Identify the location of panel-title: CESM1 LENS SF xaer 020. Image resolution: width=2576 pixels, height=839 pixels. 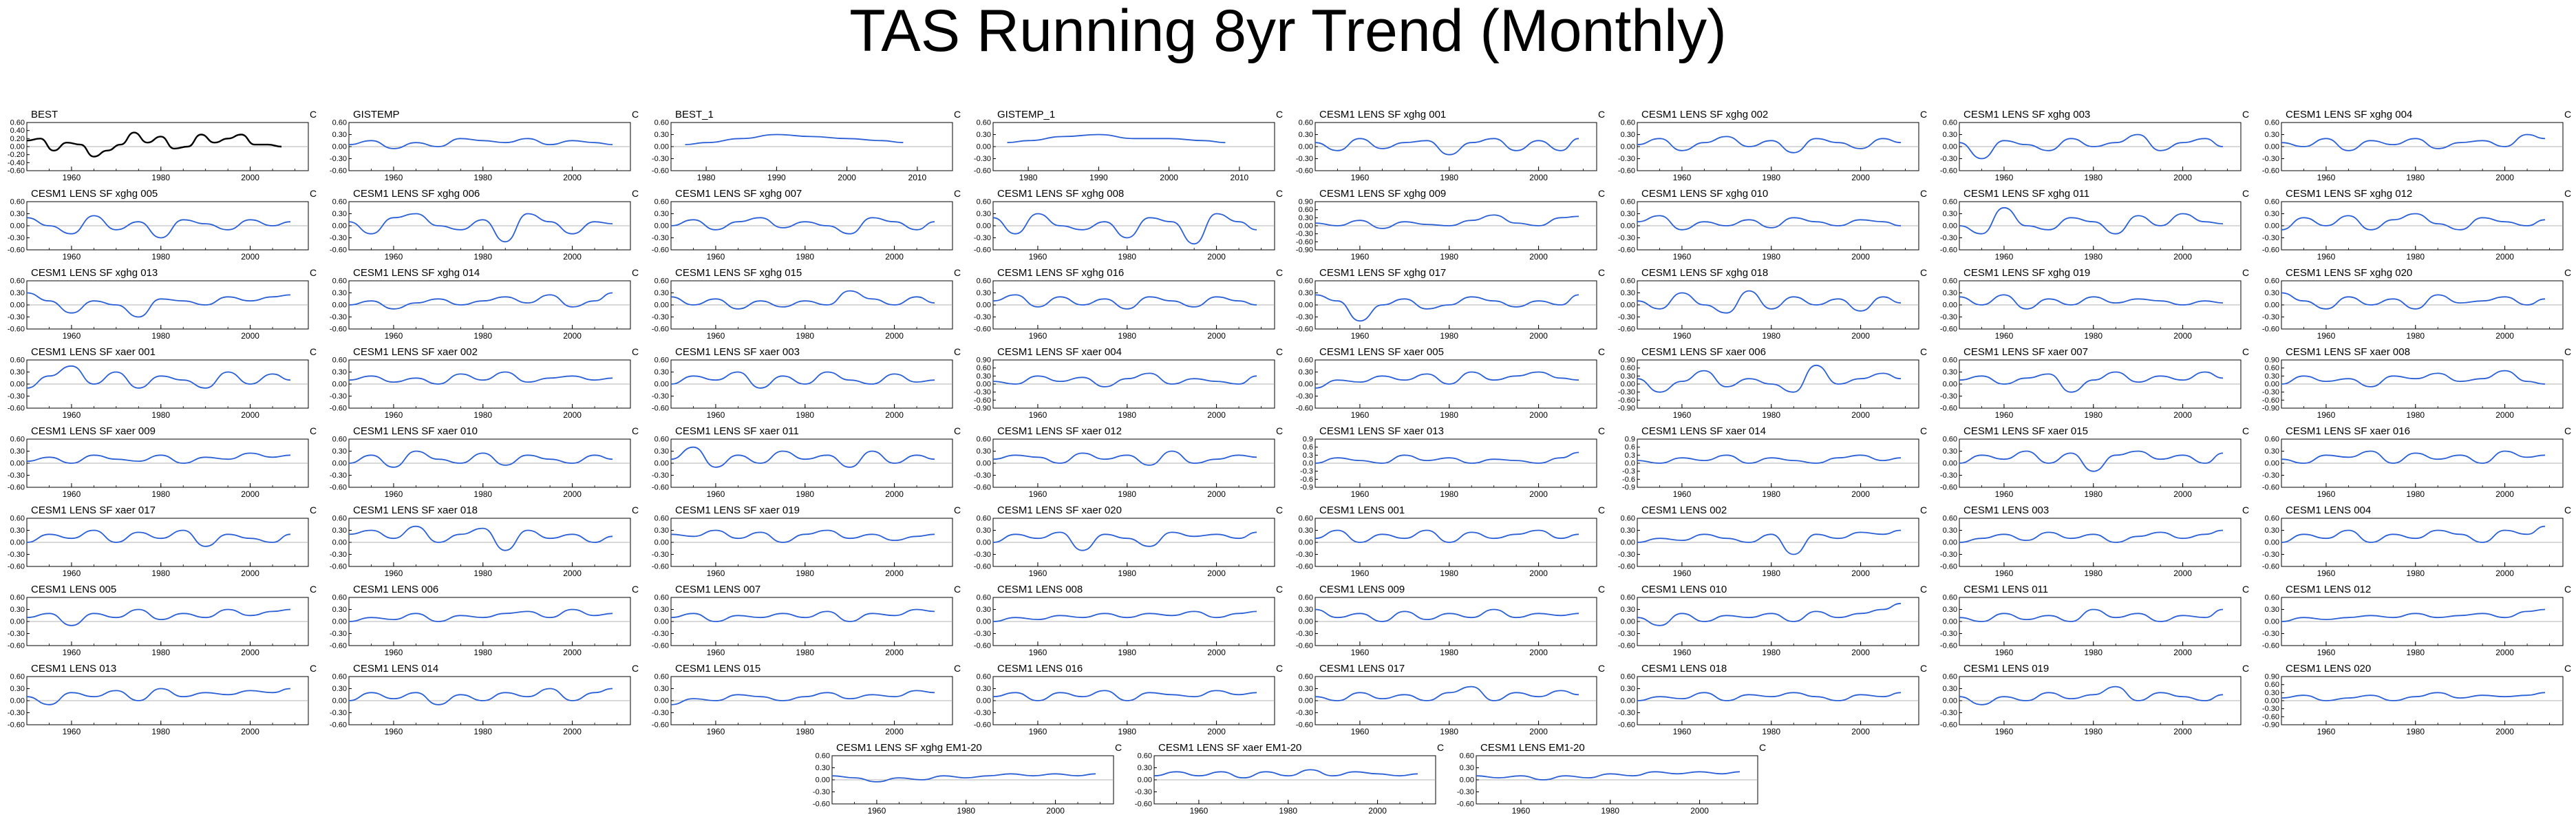
(1059, 511).